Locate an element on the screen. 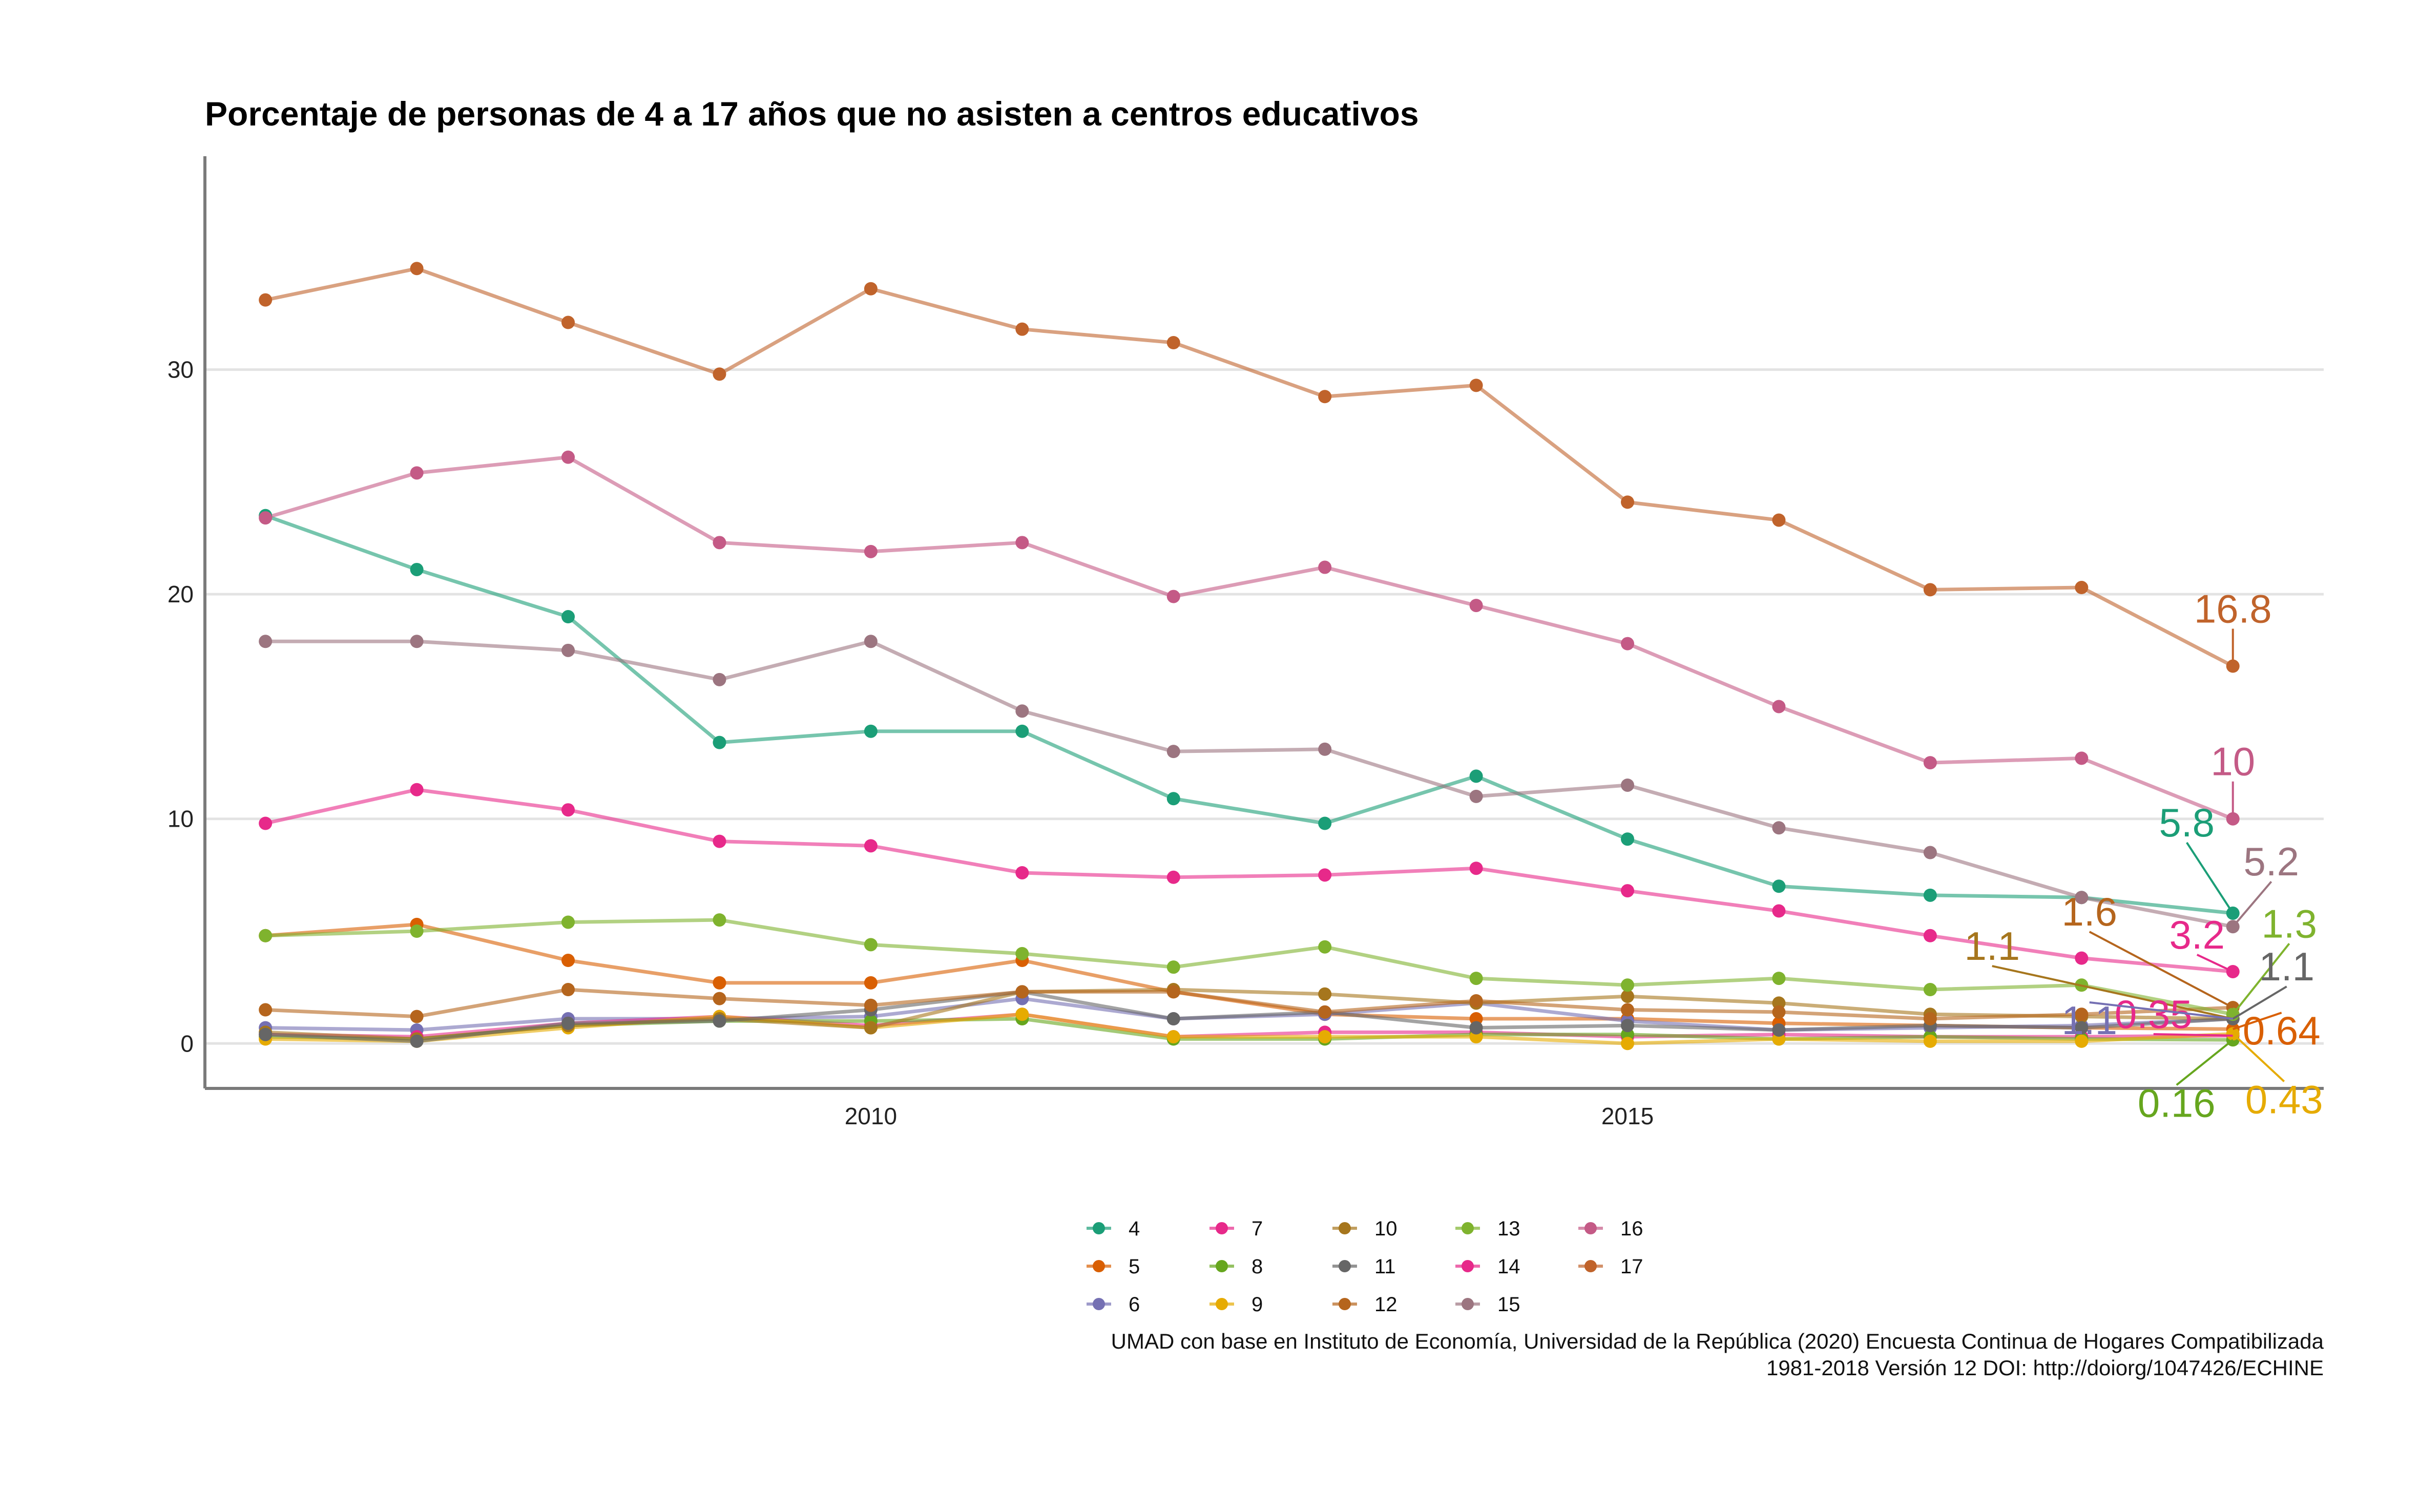 Image resolution: width=2420 pixels, height=1512 pixels. end-label-13: 1.3 is located at coordinates (2289, 923).